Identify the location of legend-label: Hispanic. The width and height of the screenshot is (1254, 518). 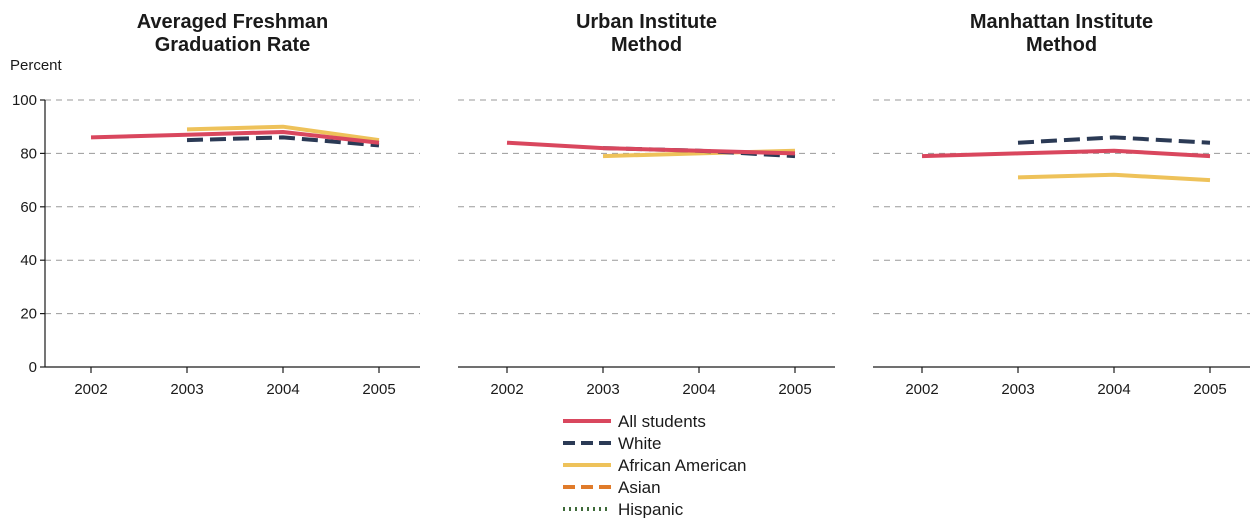
(651, 509).